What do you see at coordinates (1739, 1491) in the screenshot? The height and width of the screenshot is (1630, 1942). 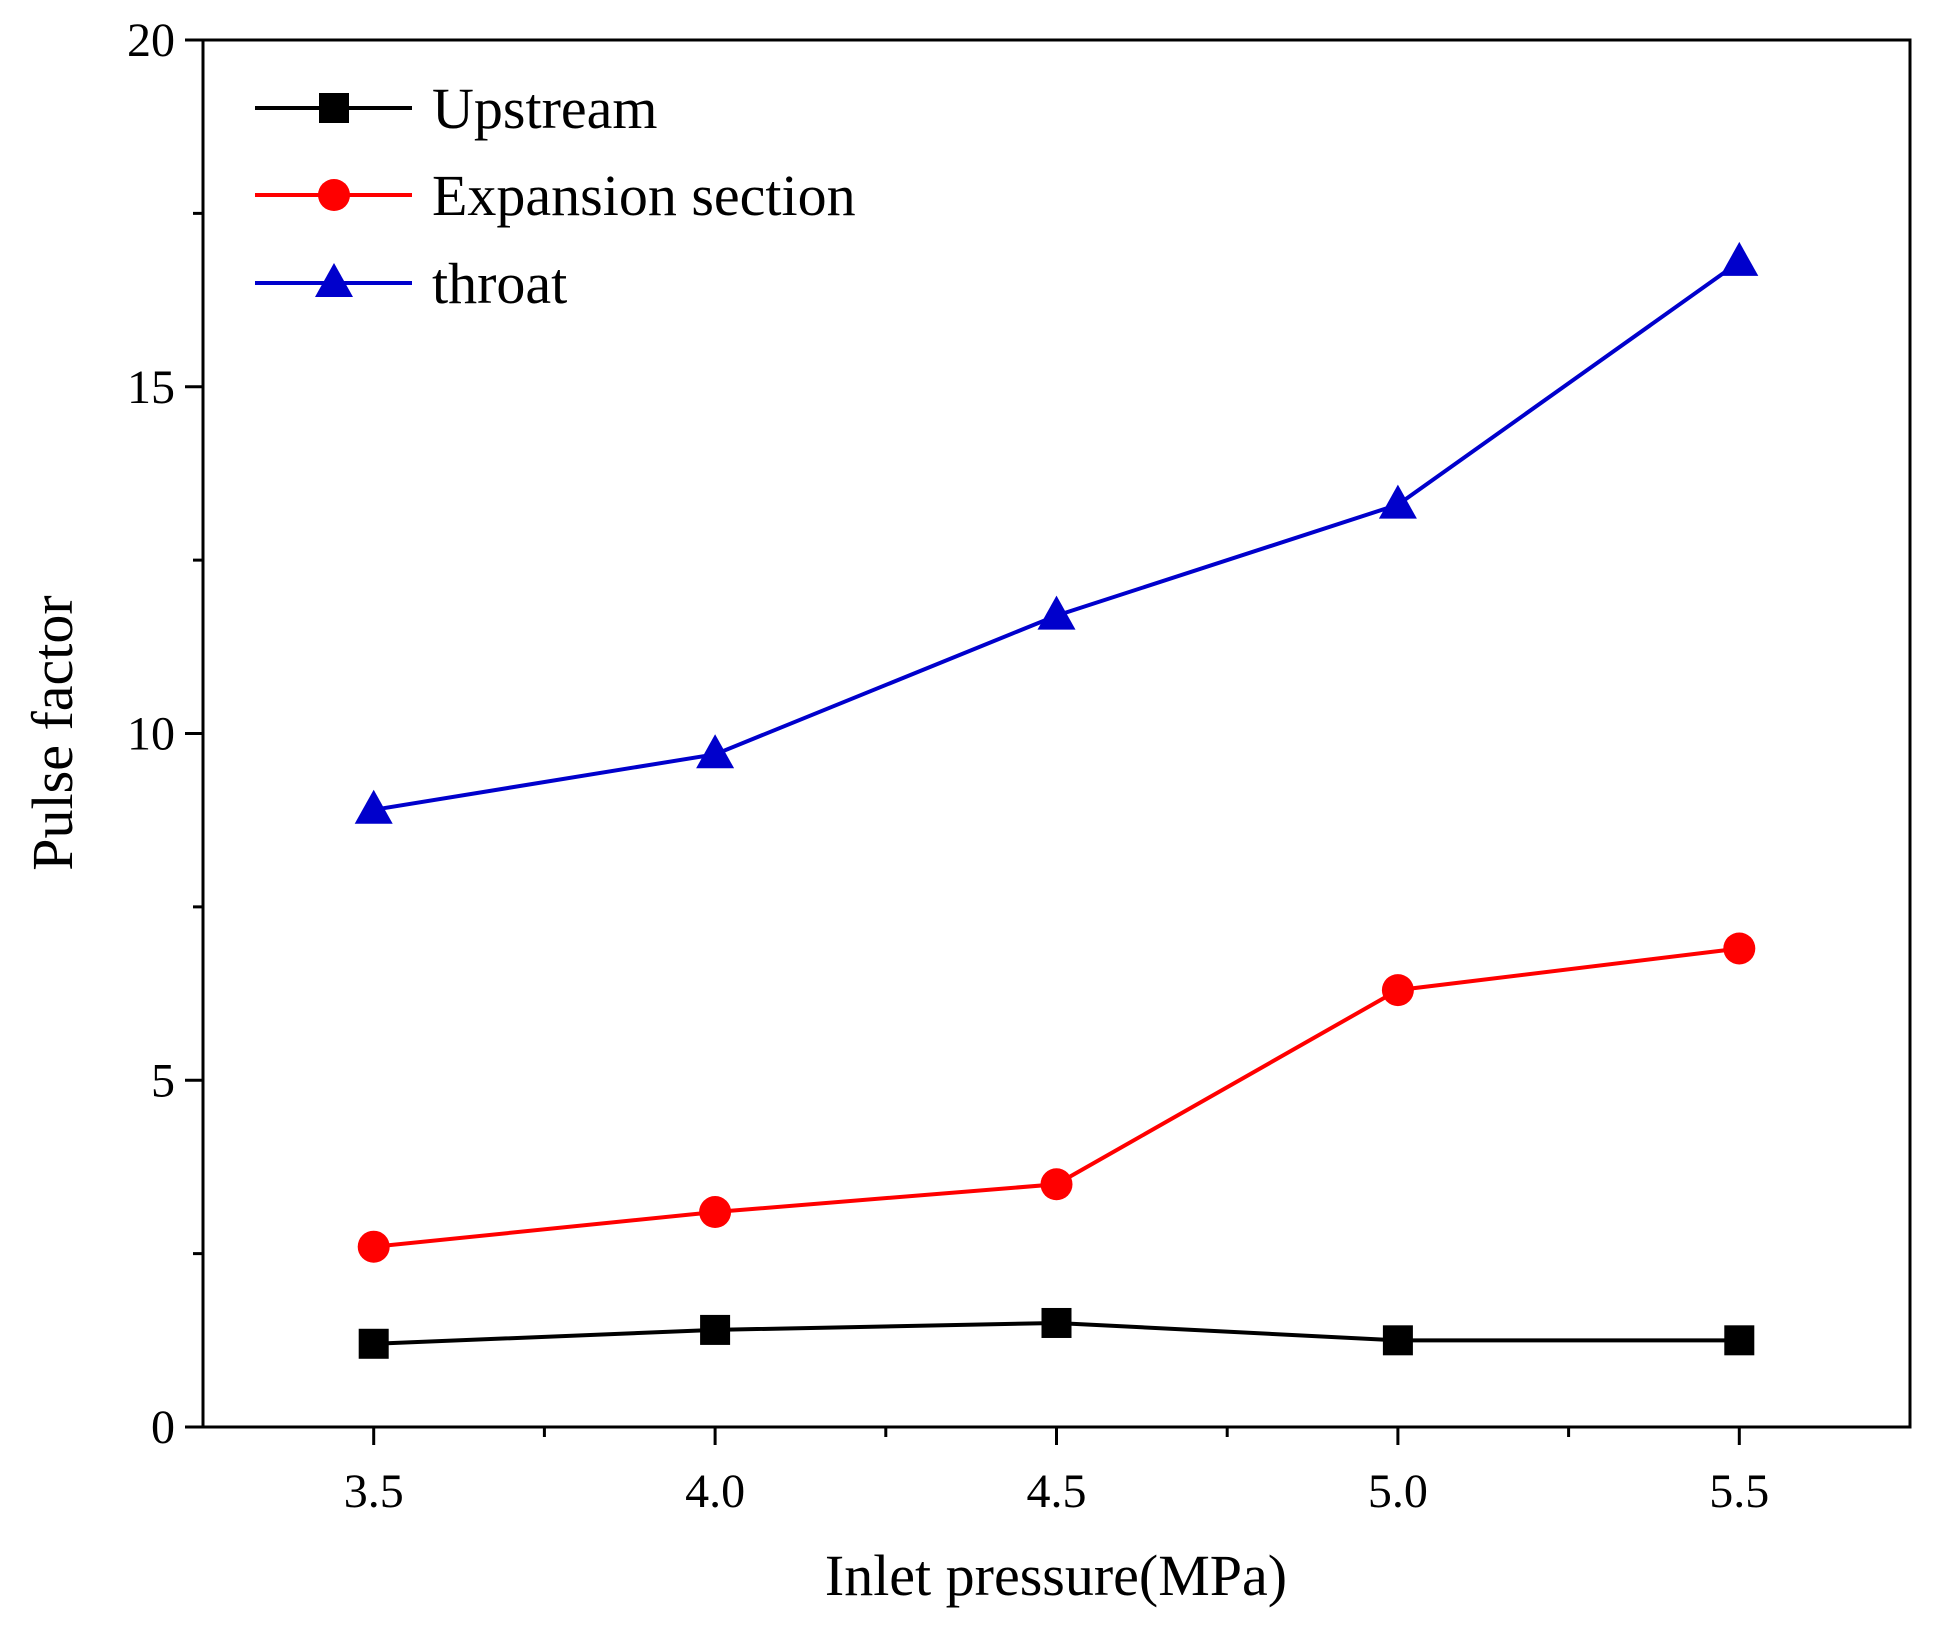 I see `x-tick-label: 5.5` at bounding box center [1739, 1491].